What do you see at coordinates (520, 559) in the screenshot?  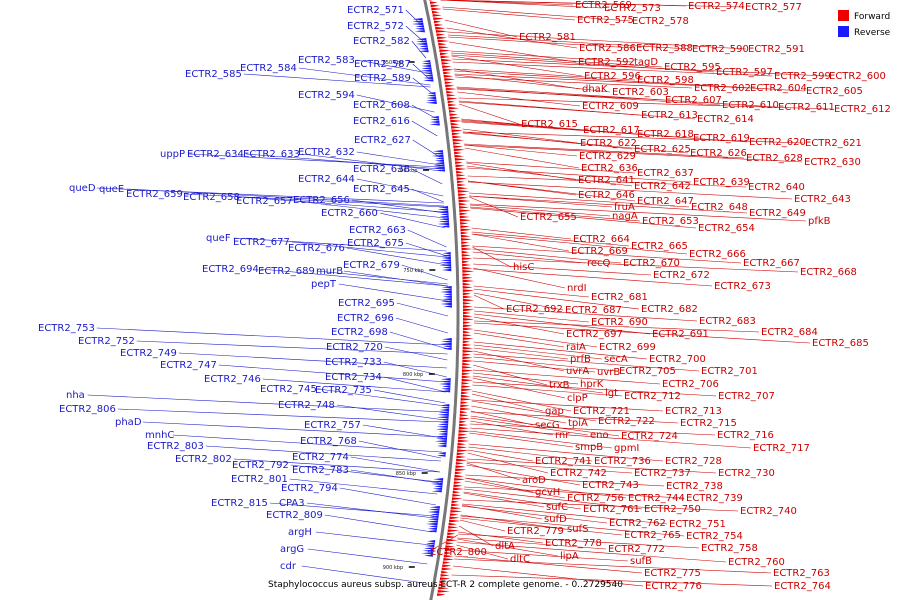 I see `forward-gene-label: dltC` at bounding box center [520, 559].